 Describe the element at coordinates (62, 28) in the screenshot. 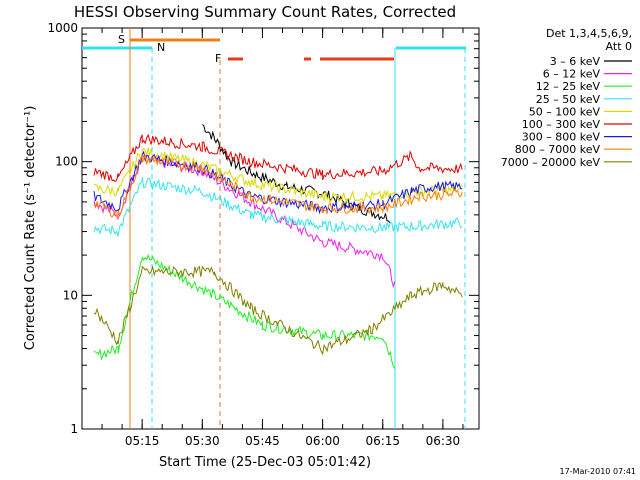

I see `y-tick-label: 1000` at that location.